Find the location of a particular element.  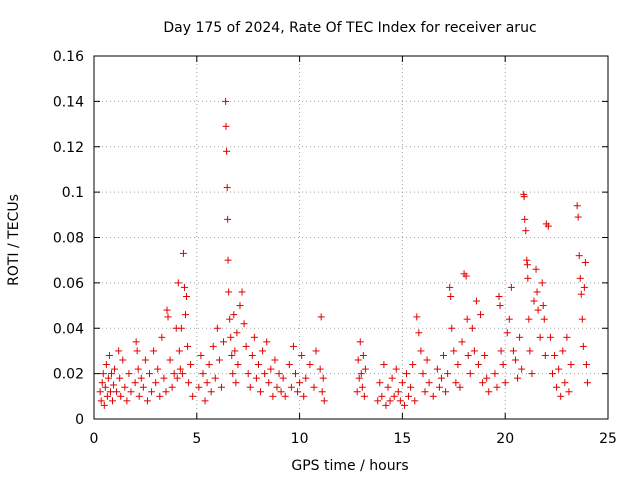

y-tick-label-0: 0 is located at coordinates (79, 420).